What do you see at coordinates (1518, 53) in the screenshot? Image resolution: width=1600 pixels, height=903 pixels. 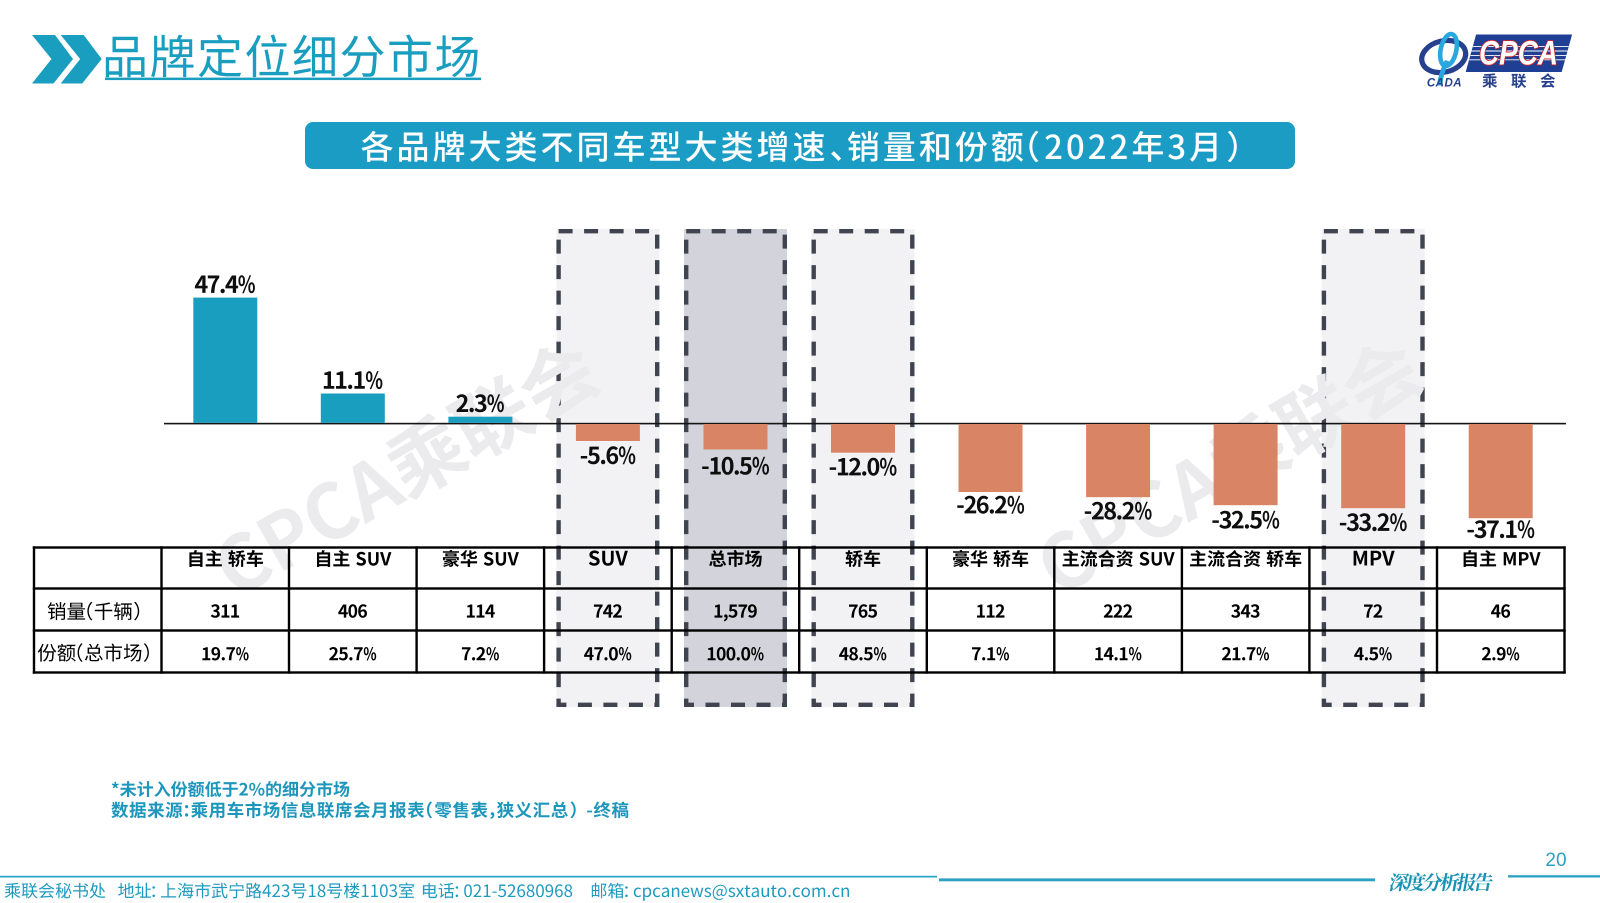 I see `svg-text: CPCA` at bounding box center [1518, 53].